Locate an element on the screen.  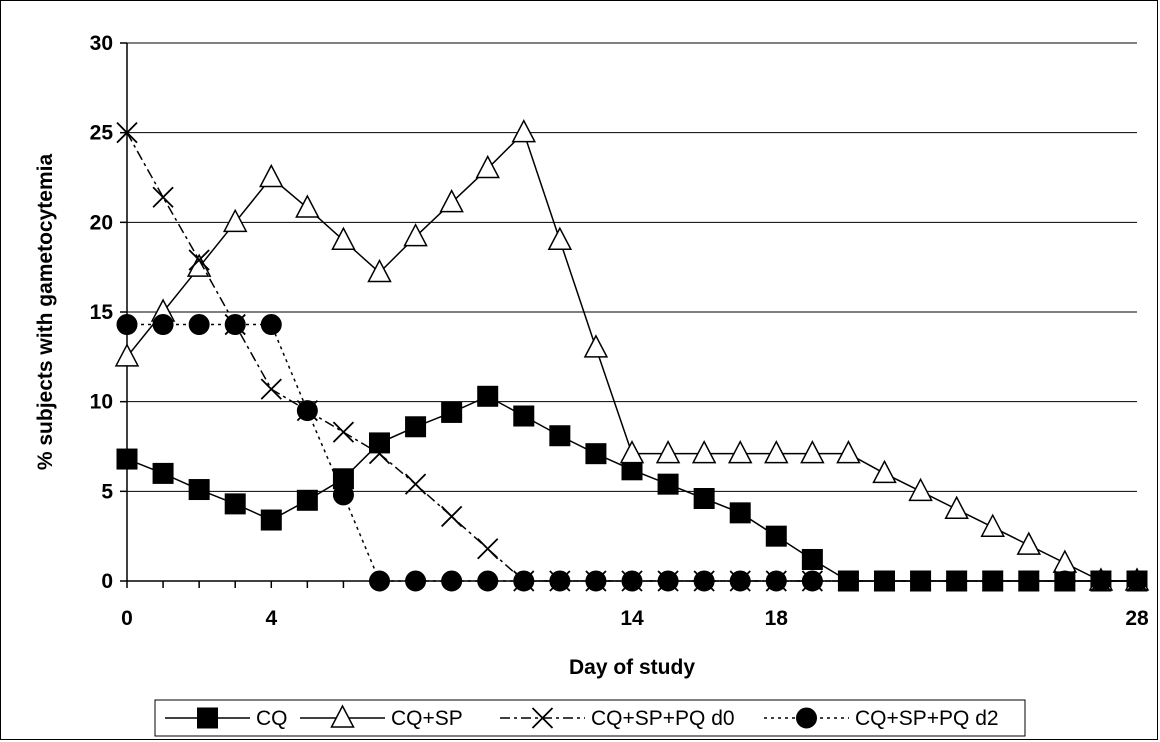
legend-label-cq: CQ is located at coordinates (272, 718).